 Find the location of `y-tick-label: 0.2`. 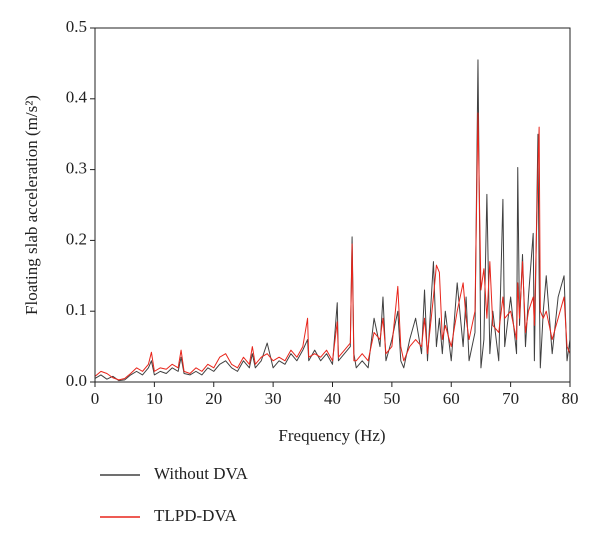

y-tick-label: 0.2 is located at coordinates (76, 238).